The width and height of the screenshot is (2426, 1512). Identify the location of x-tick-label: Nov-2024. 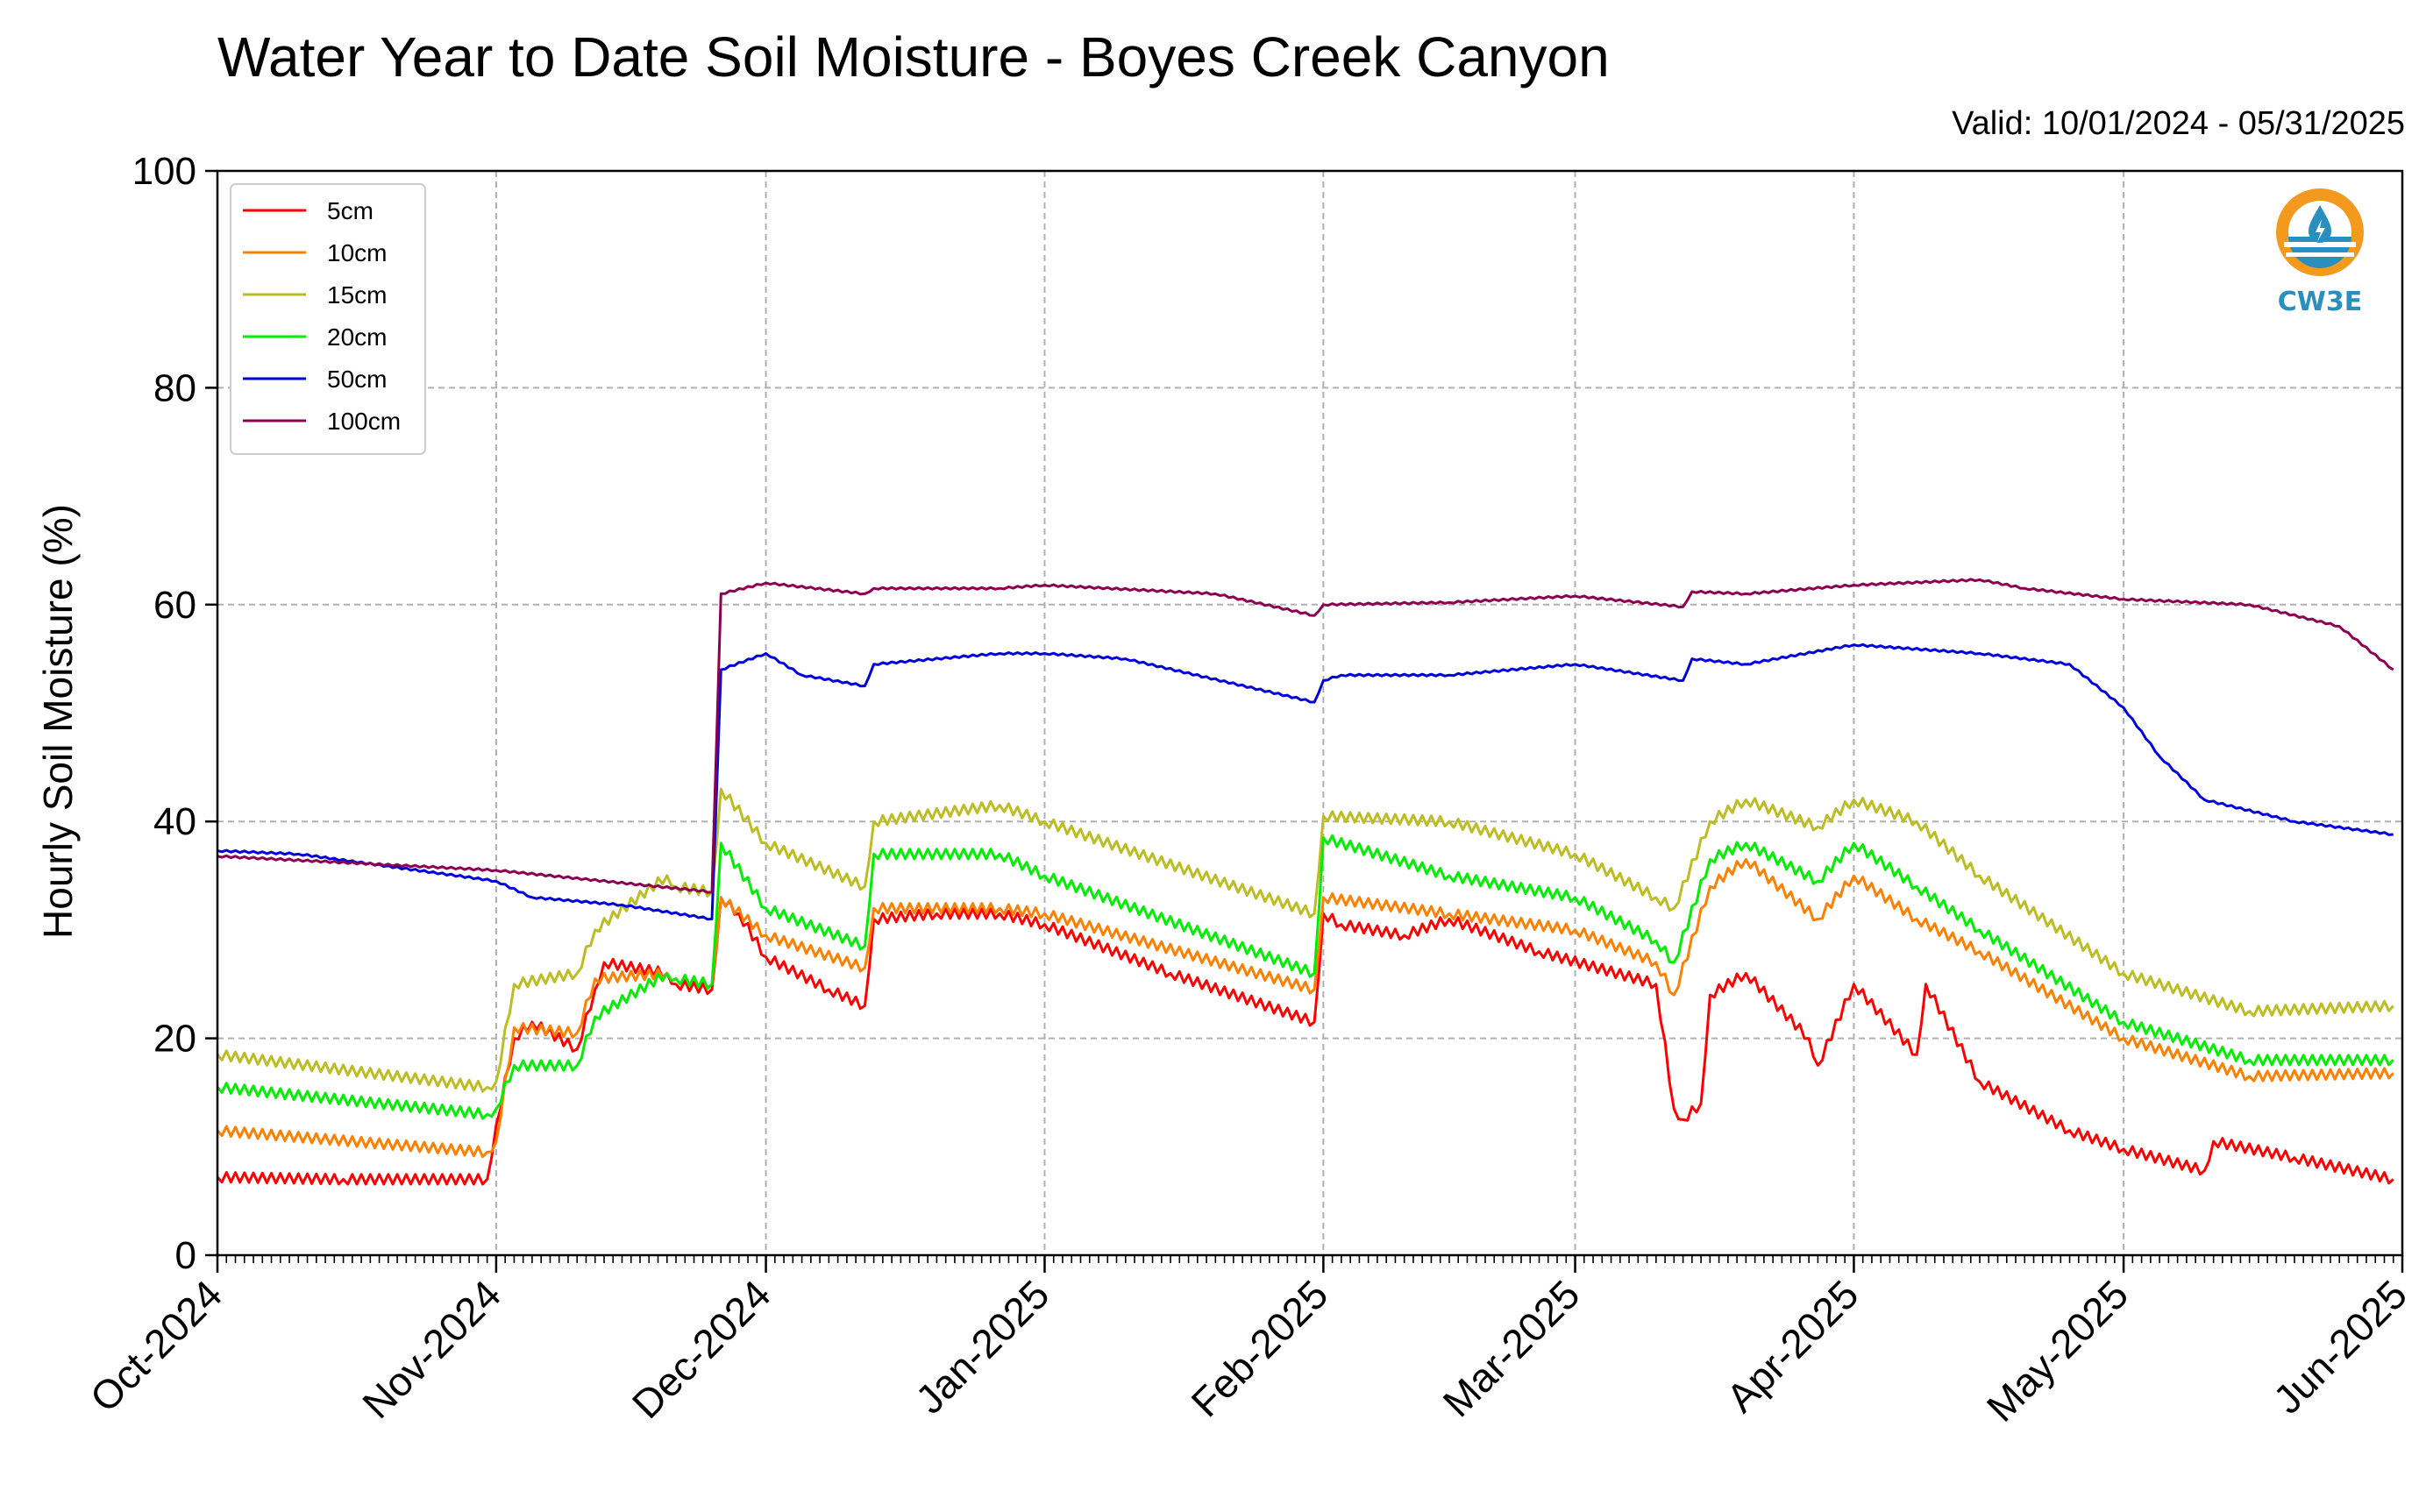
(431, 1349).